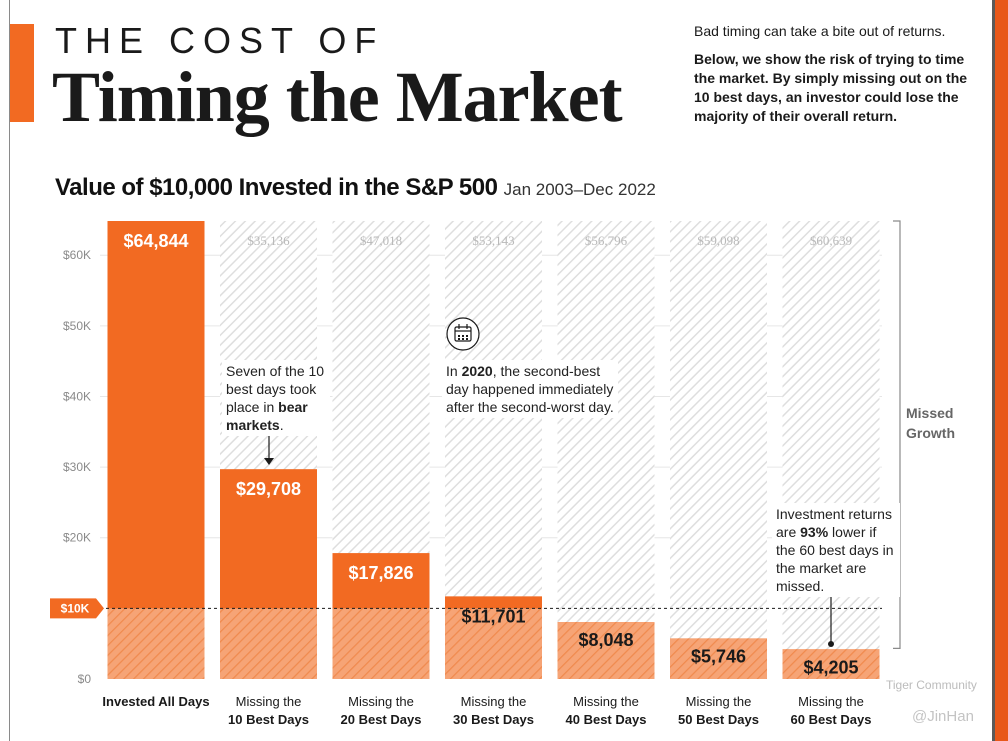 Image resolution: width=1008 pixels, height=741 pixels. What do you see at coordinates (77, 467) in the screenshot?
I see `y-tick-label: $30K` at bounding box center [77, 467].